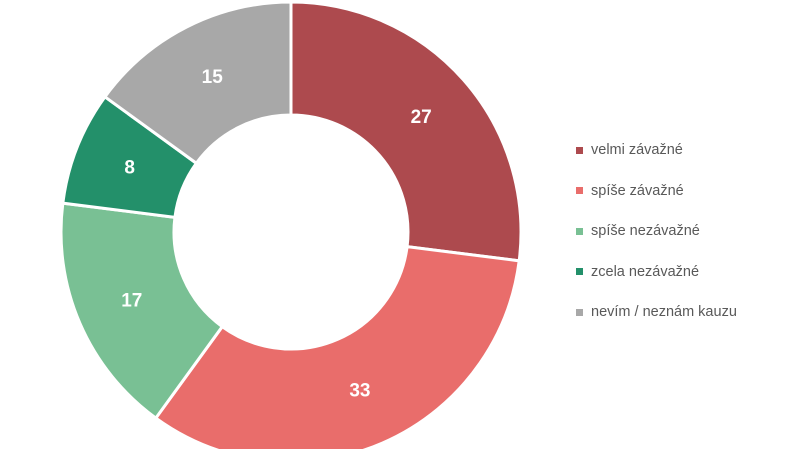 This screenshot has width=800, height=449. I want to click on legend-item-spise-zavazne: spíše závažné, so click(656, 191).